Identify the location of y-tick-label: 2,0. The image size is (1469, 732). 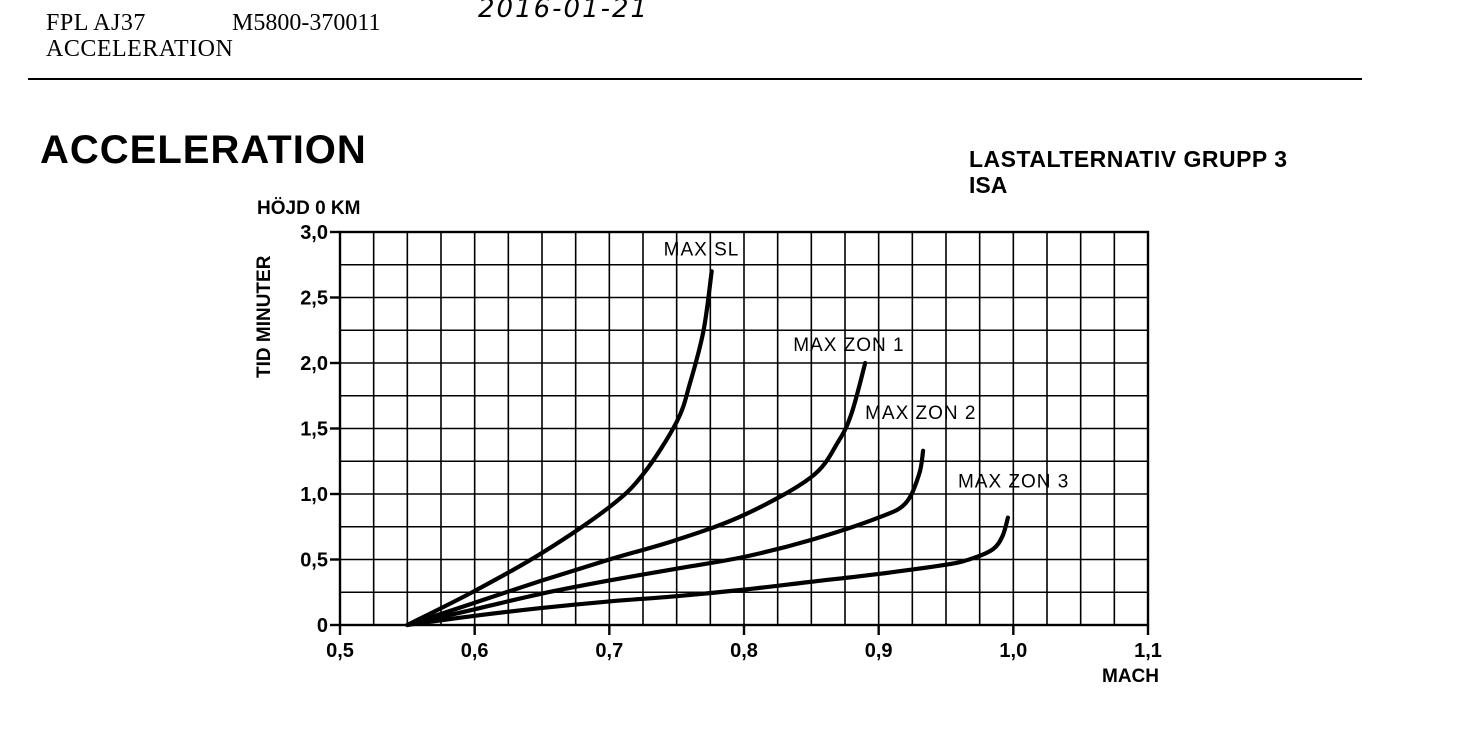
(314, 364).